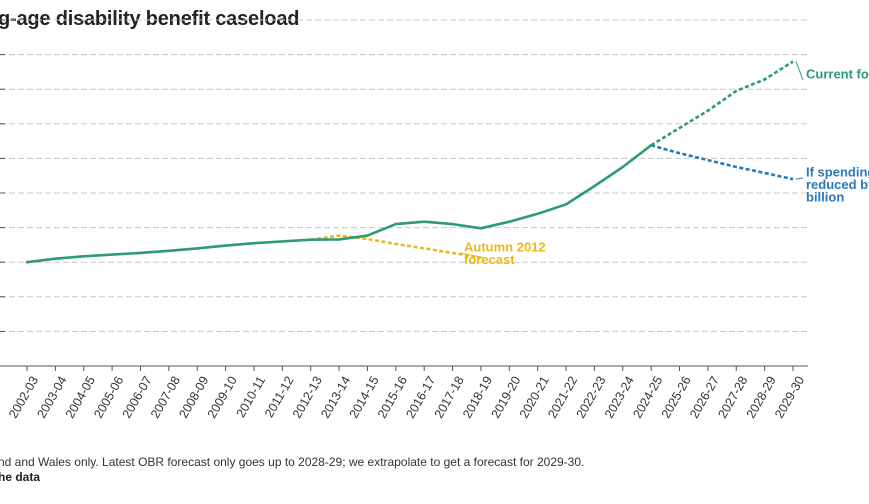  Describe the element at coordinates (722, 103) in the screenshot. I see `series-line-current_forecast` at that location.